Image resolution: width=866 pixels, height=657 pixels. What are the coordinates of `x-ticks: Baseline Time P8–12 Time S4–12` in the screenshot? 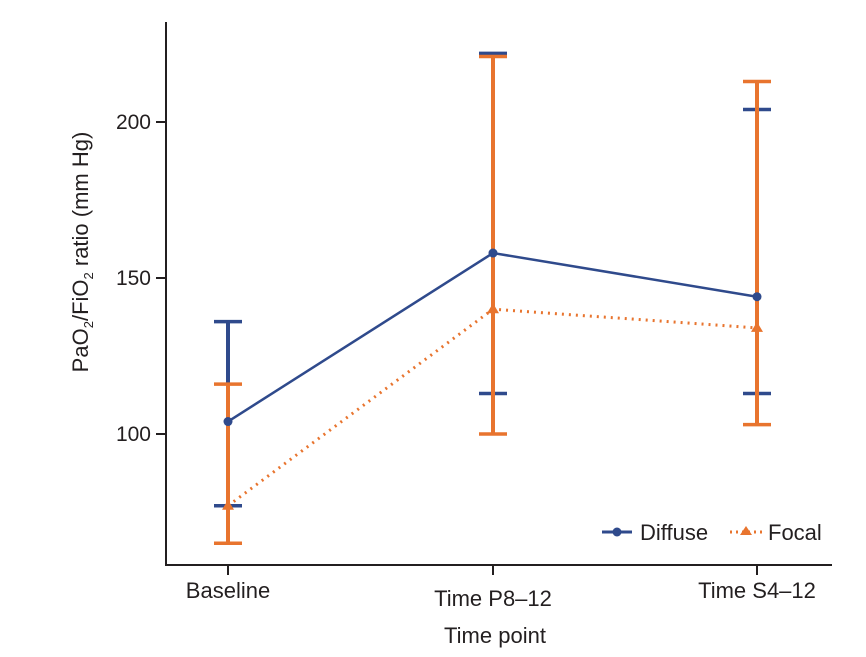 It's located at (501, 588).